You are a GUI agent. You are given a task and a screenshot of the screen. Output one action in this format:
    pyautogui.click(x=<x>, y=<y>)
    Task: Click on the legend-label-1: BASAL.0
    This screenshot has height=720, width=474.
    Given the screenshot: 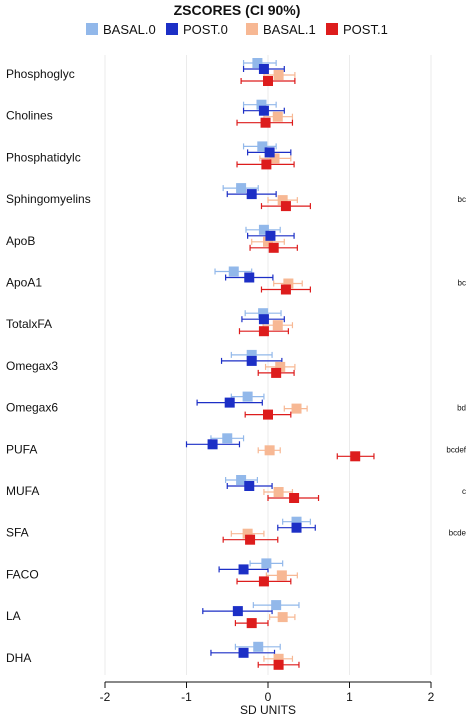 What is the action you would take?
    pyautogui.click(x=129, y=29)
    